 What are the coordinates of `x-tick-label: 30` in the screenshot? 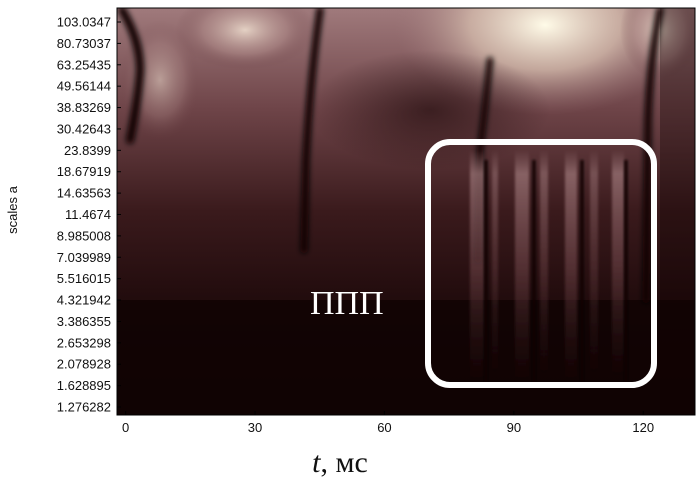 It's located at (255, 427).